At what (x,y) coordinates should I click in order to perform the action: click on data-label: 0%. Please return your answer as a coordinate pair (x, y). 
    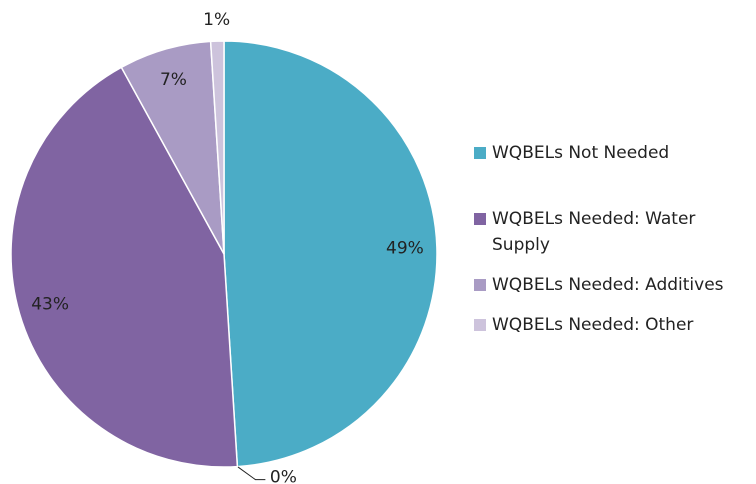
    Looking at the image, I should click on (283, 476).